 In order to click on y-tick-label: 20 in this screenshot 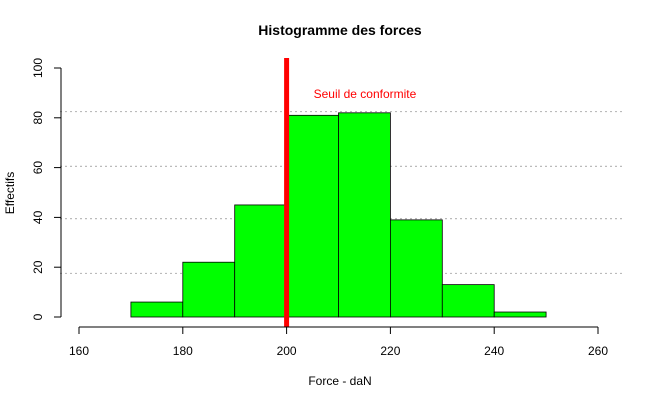, I will do `click(38, 267)`.